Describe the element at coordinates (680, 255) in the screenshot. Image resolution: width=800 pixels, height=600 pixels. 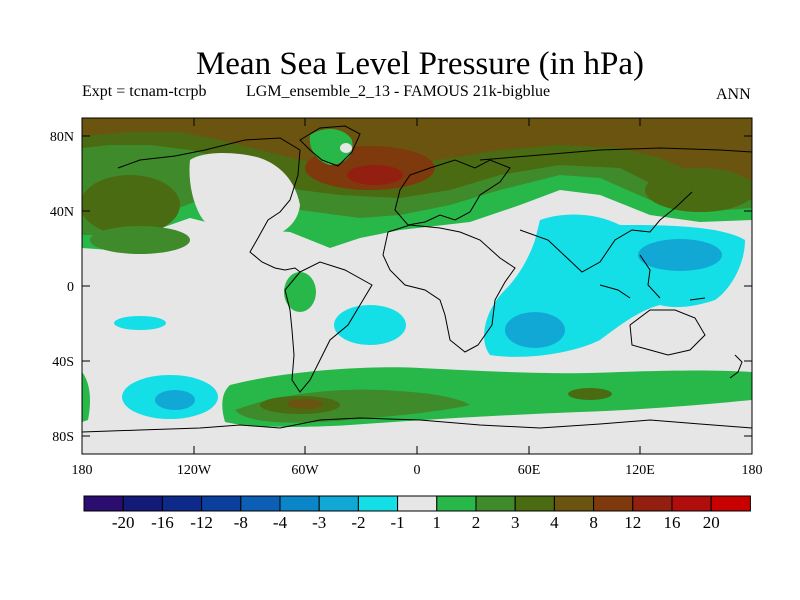
I see `west-pacific-core` at that location.